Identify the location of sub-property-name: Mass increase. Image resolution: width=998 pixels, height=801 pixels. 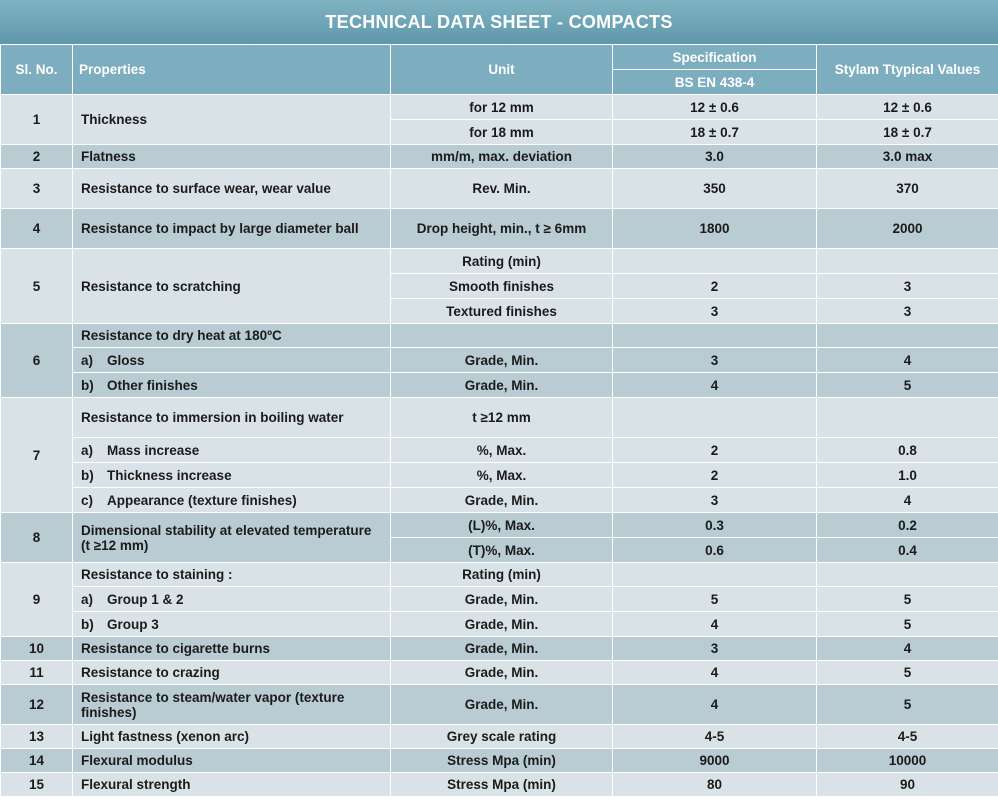
(153, 450).